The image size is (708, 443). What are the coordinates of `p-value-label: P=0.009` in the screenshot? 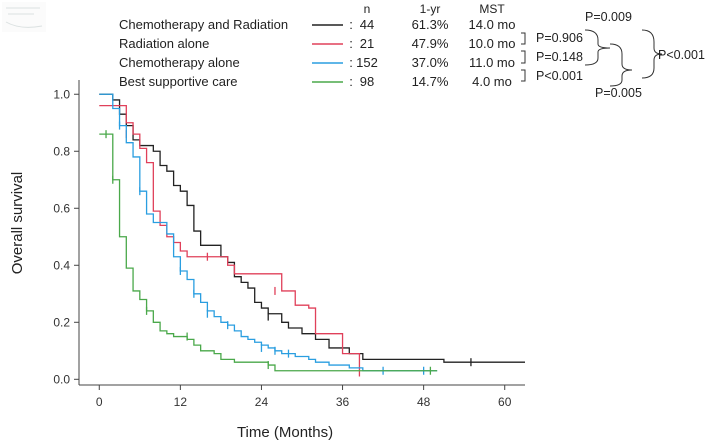 It's located at (608, 17).